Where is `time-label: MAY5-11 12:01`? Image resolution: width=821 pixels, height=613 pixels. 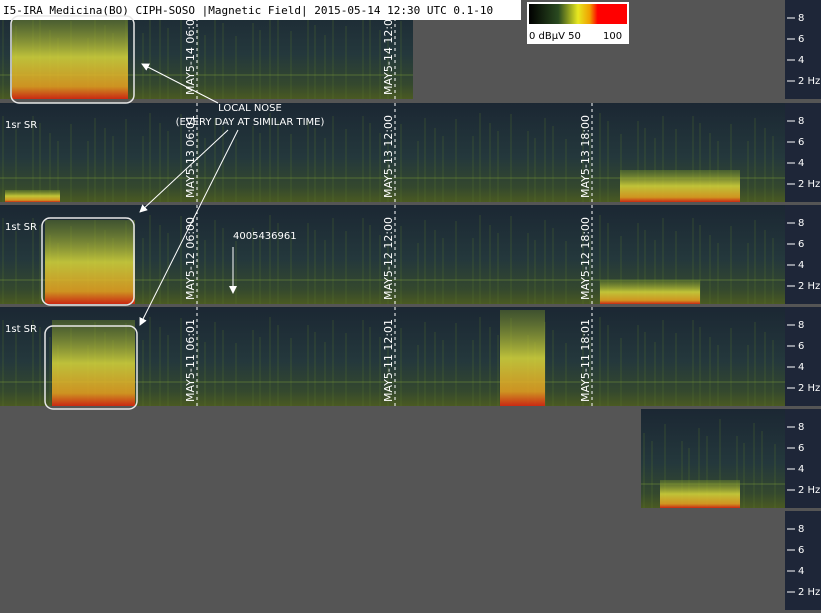 time-label: MAY5-11 12:01 is located at coordinates (388, 360).